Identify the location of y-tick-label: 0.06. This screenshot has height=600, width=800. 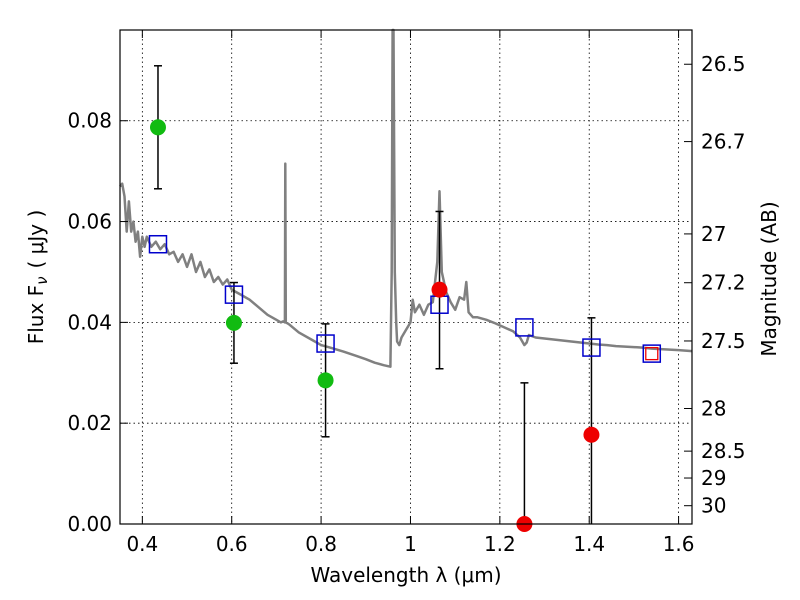
(89, 222).